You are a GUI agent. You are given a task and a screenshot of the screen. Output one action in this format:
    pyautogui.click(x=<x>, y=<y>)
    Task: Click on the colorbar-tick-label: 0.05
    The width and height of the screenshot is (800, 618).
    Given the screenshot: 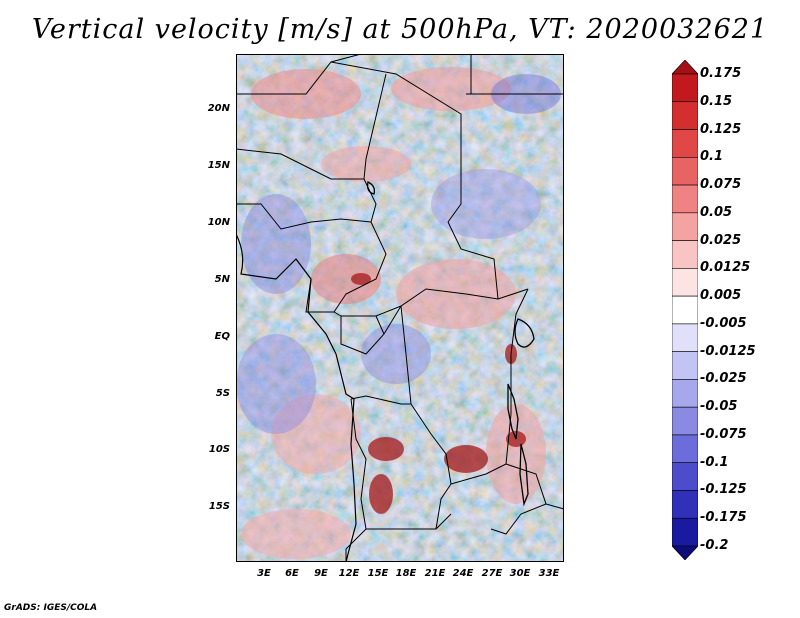 What is the action you would take?
    pyautogui.click(x=716, y=212)
    